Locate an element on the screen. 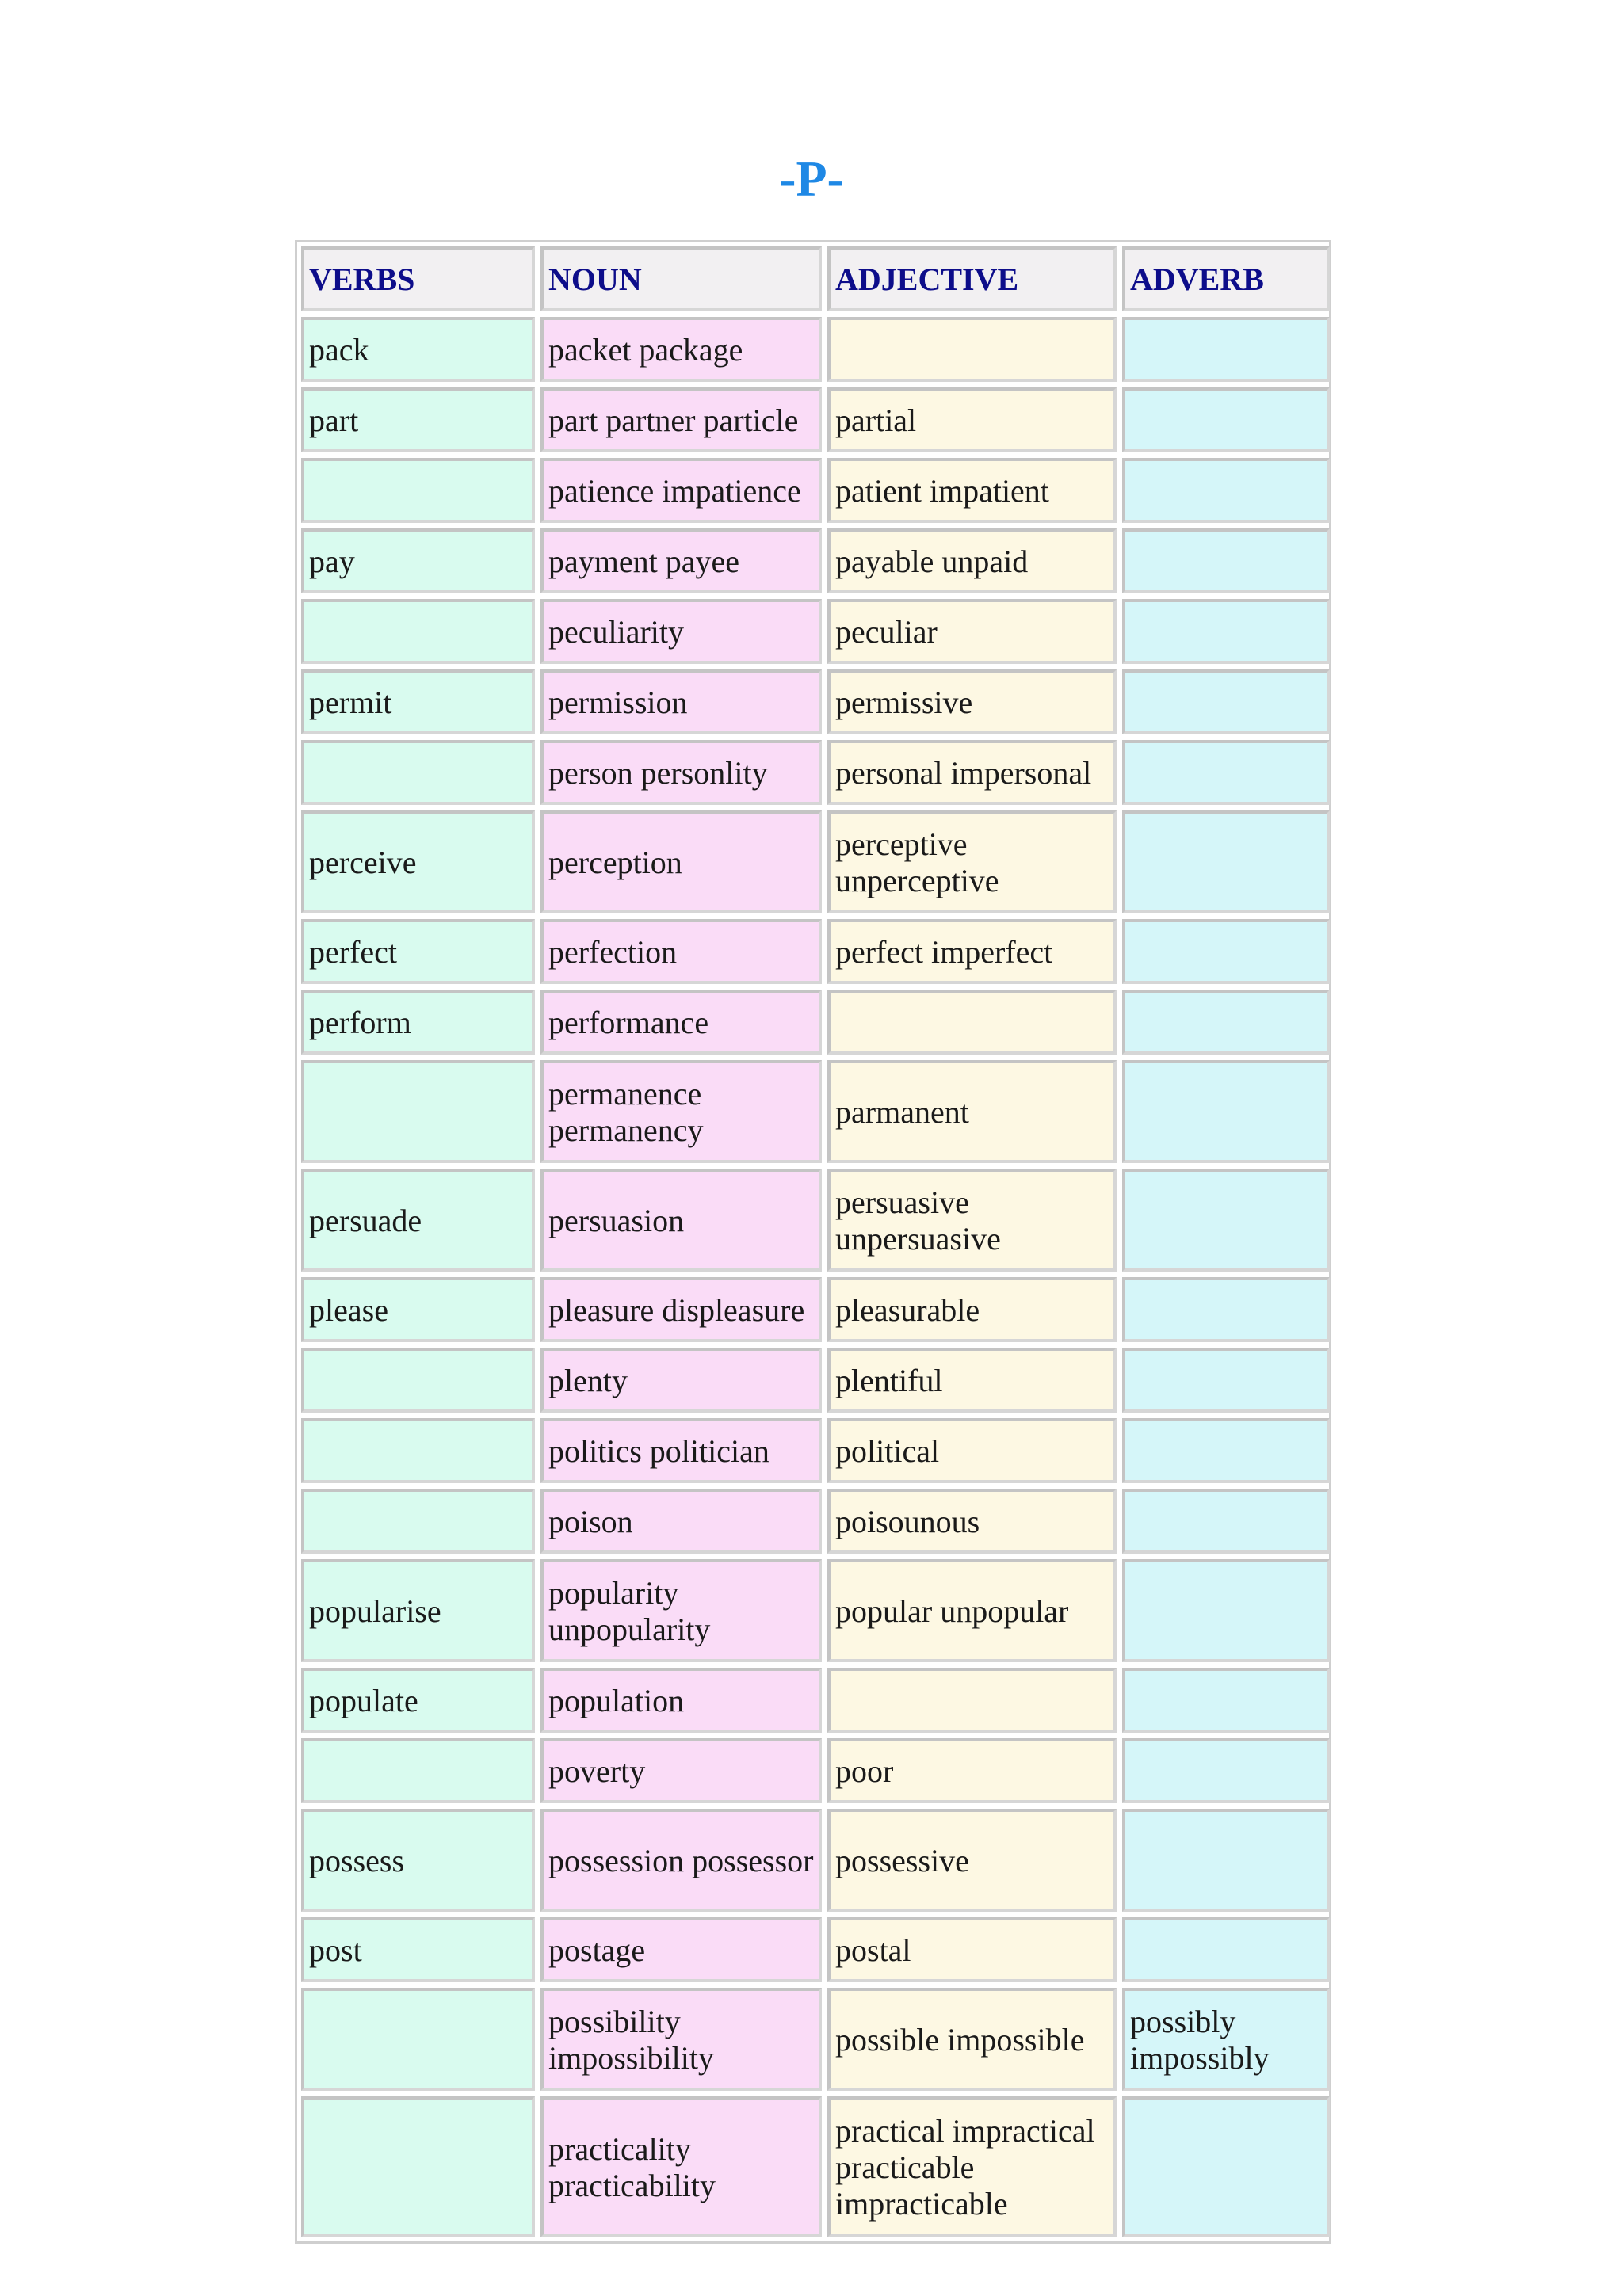 This screenshot has width=1623, height=2296. table-row: part part partner particle partial is located at coordinates (816, 419).